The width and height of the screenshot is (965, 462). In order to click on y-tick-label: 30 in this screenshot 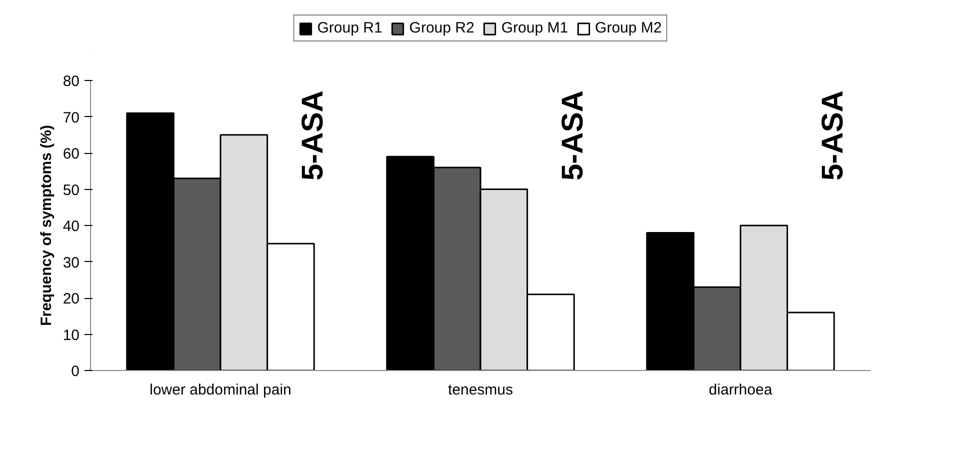, I will do `click(71, 263)`.